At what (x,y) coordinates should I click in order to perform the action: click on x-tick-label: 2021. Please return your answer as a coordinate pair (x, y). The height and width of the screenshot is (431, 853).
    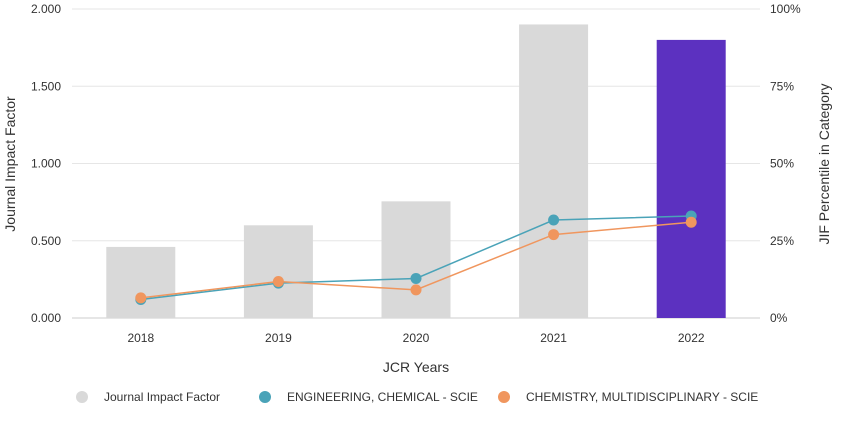
    Looking at the image, I should click on (553, 338).